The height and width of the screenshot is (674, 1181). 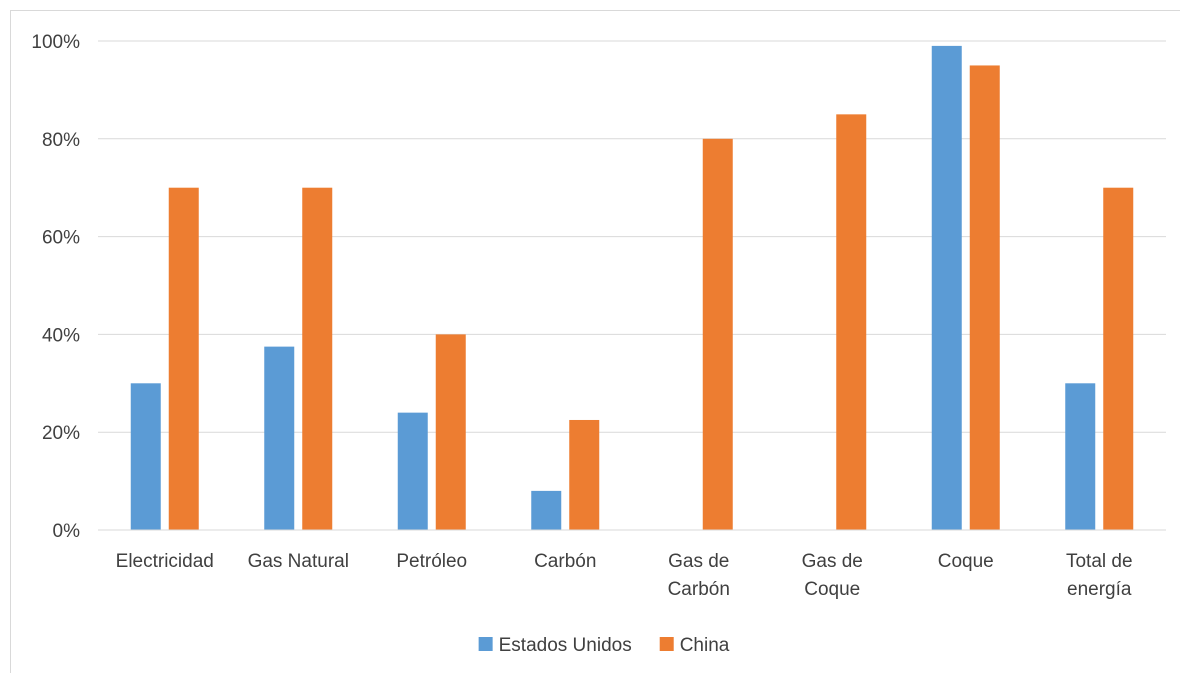 What do you see at coordinates (67, 531) in the screenshot?
I see `y-tick-label: 0%` at bounding box center [67, 531].